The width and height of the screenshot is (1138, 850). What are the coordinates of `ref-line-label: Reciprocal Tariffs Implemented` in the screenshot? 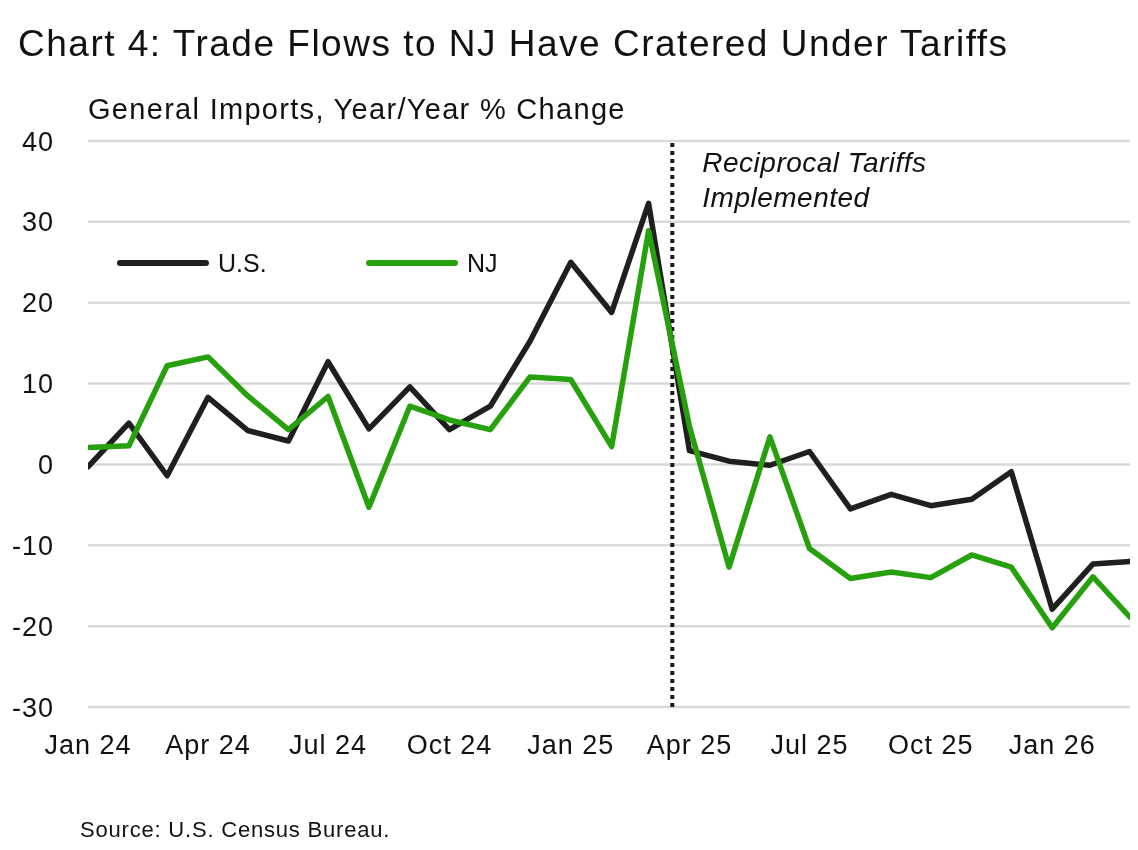 It's located at (814, 180).